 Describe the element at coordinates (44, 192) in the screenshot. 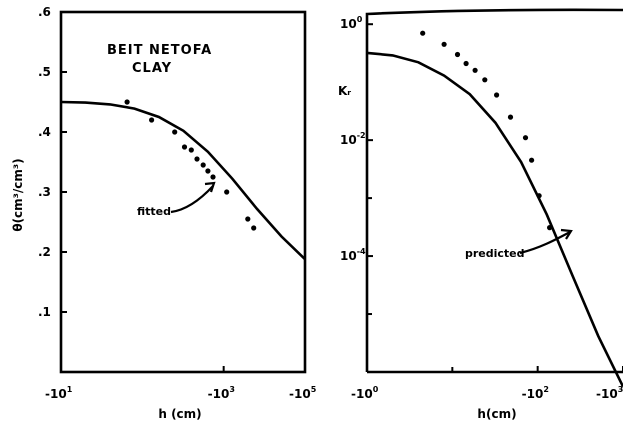

I see `left-y-tick-label: .3` at that location.